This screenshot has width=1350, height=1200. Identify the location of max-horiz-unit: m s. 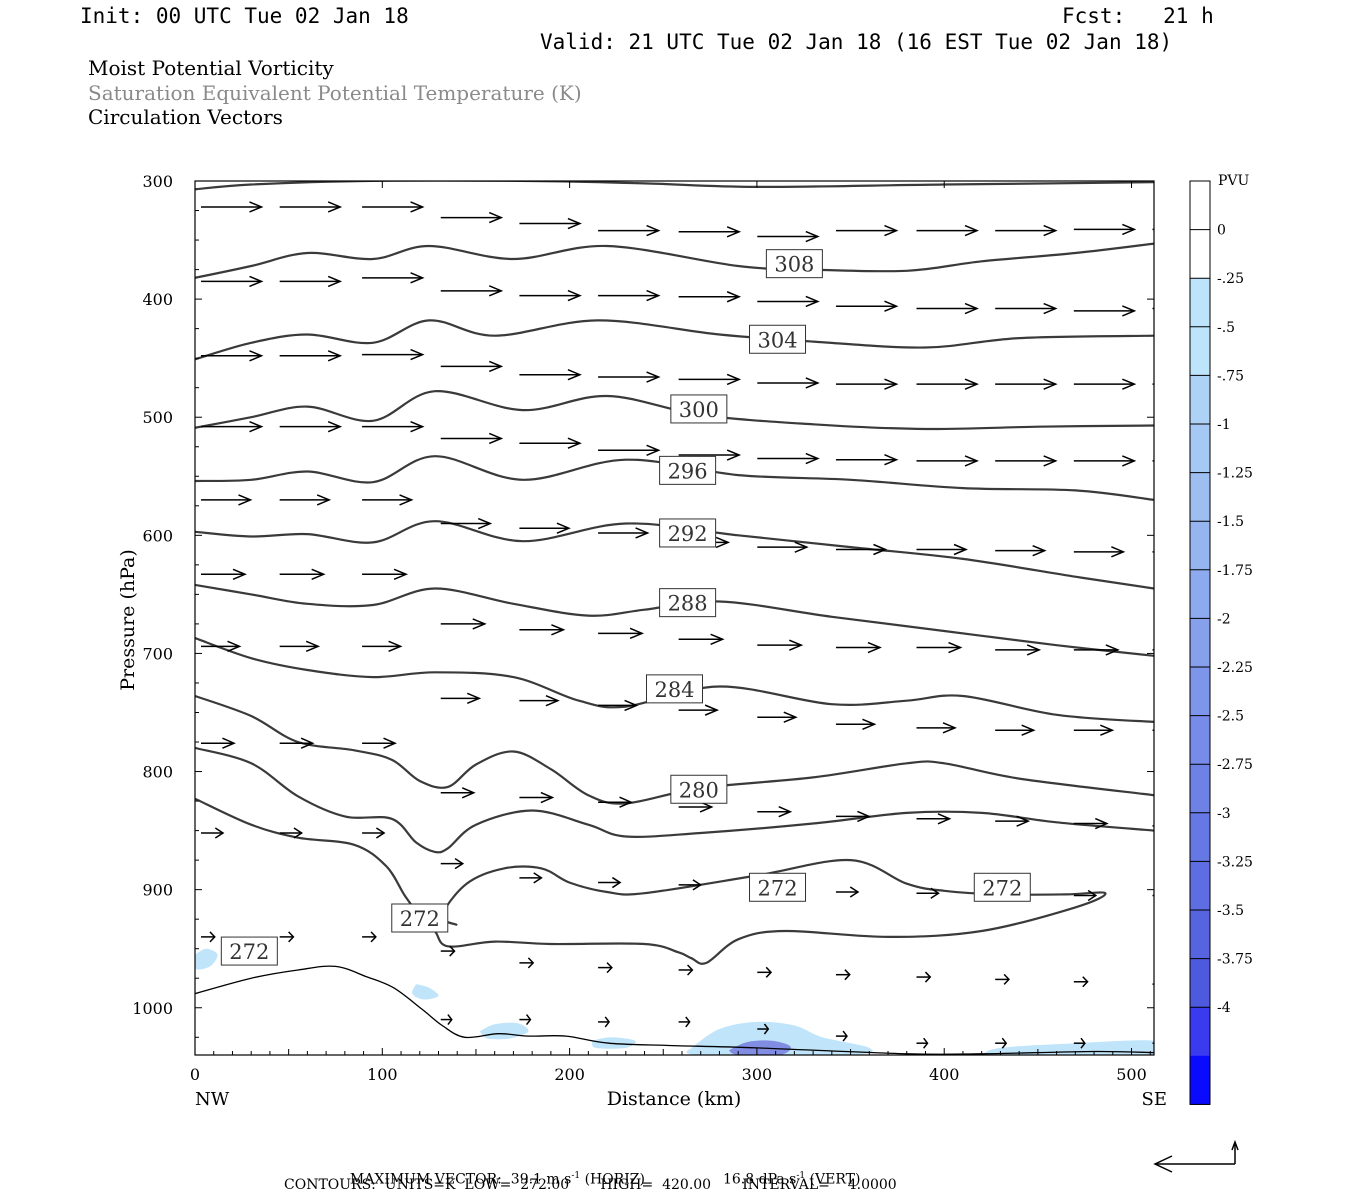
(556, 1179).